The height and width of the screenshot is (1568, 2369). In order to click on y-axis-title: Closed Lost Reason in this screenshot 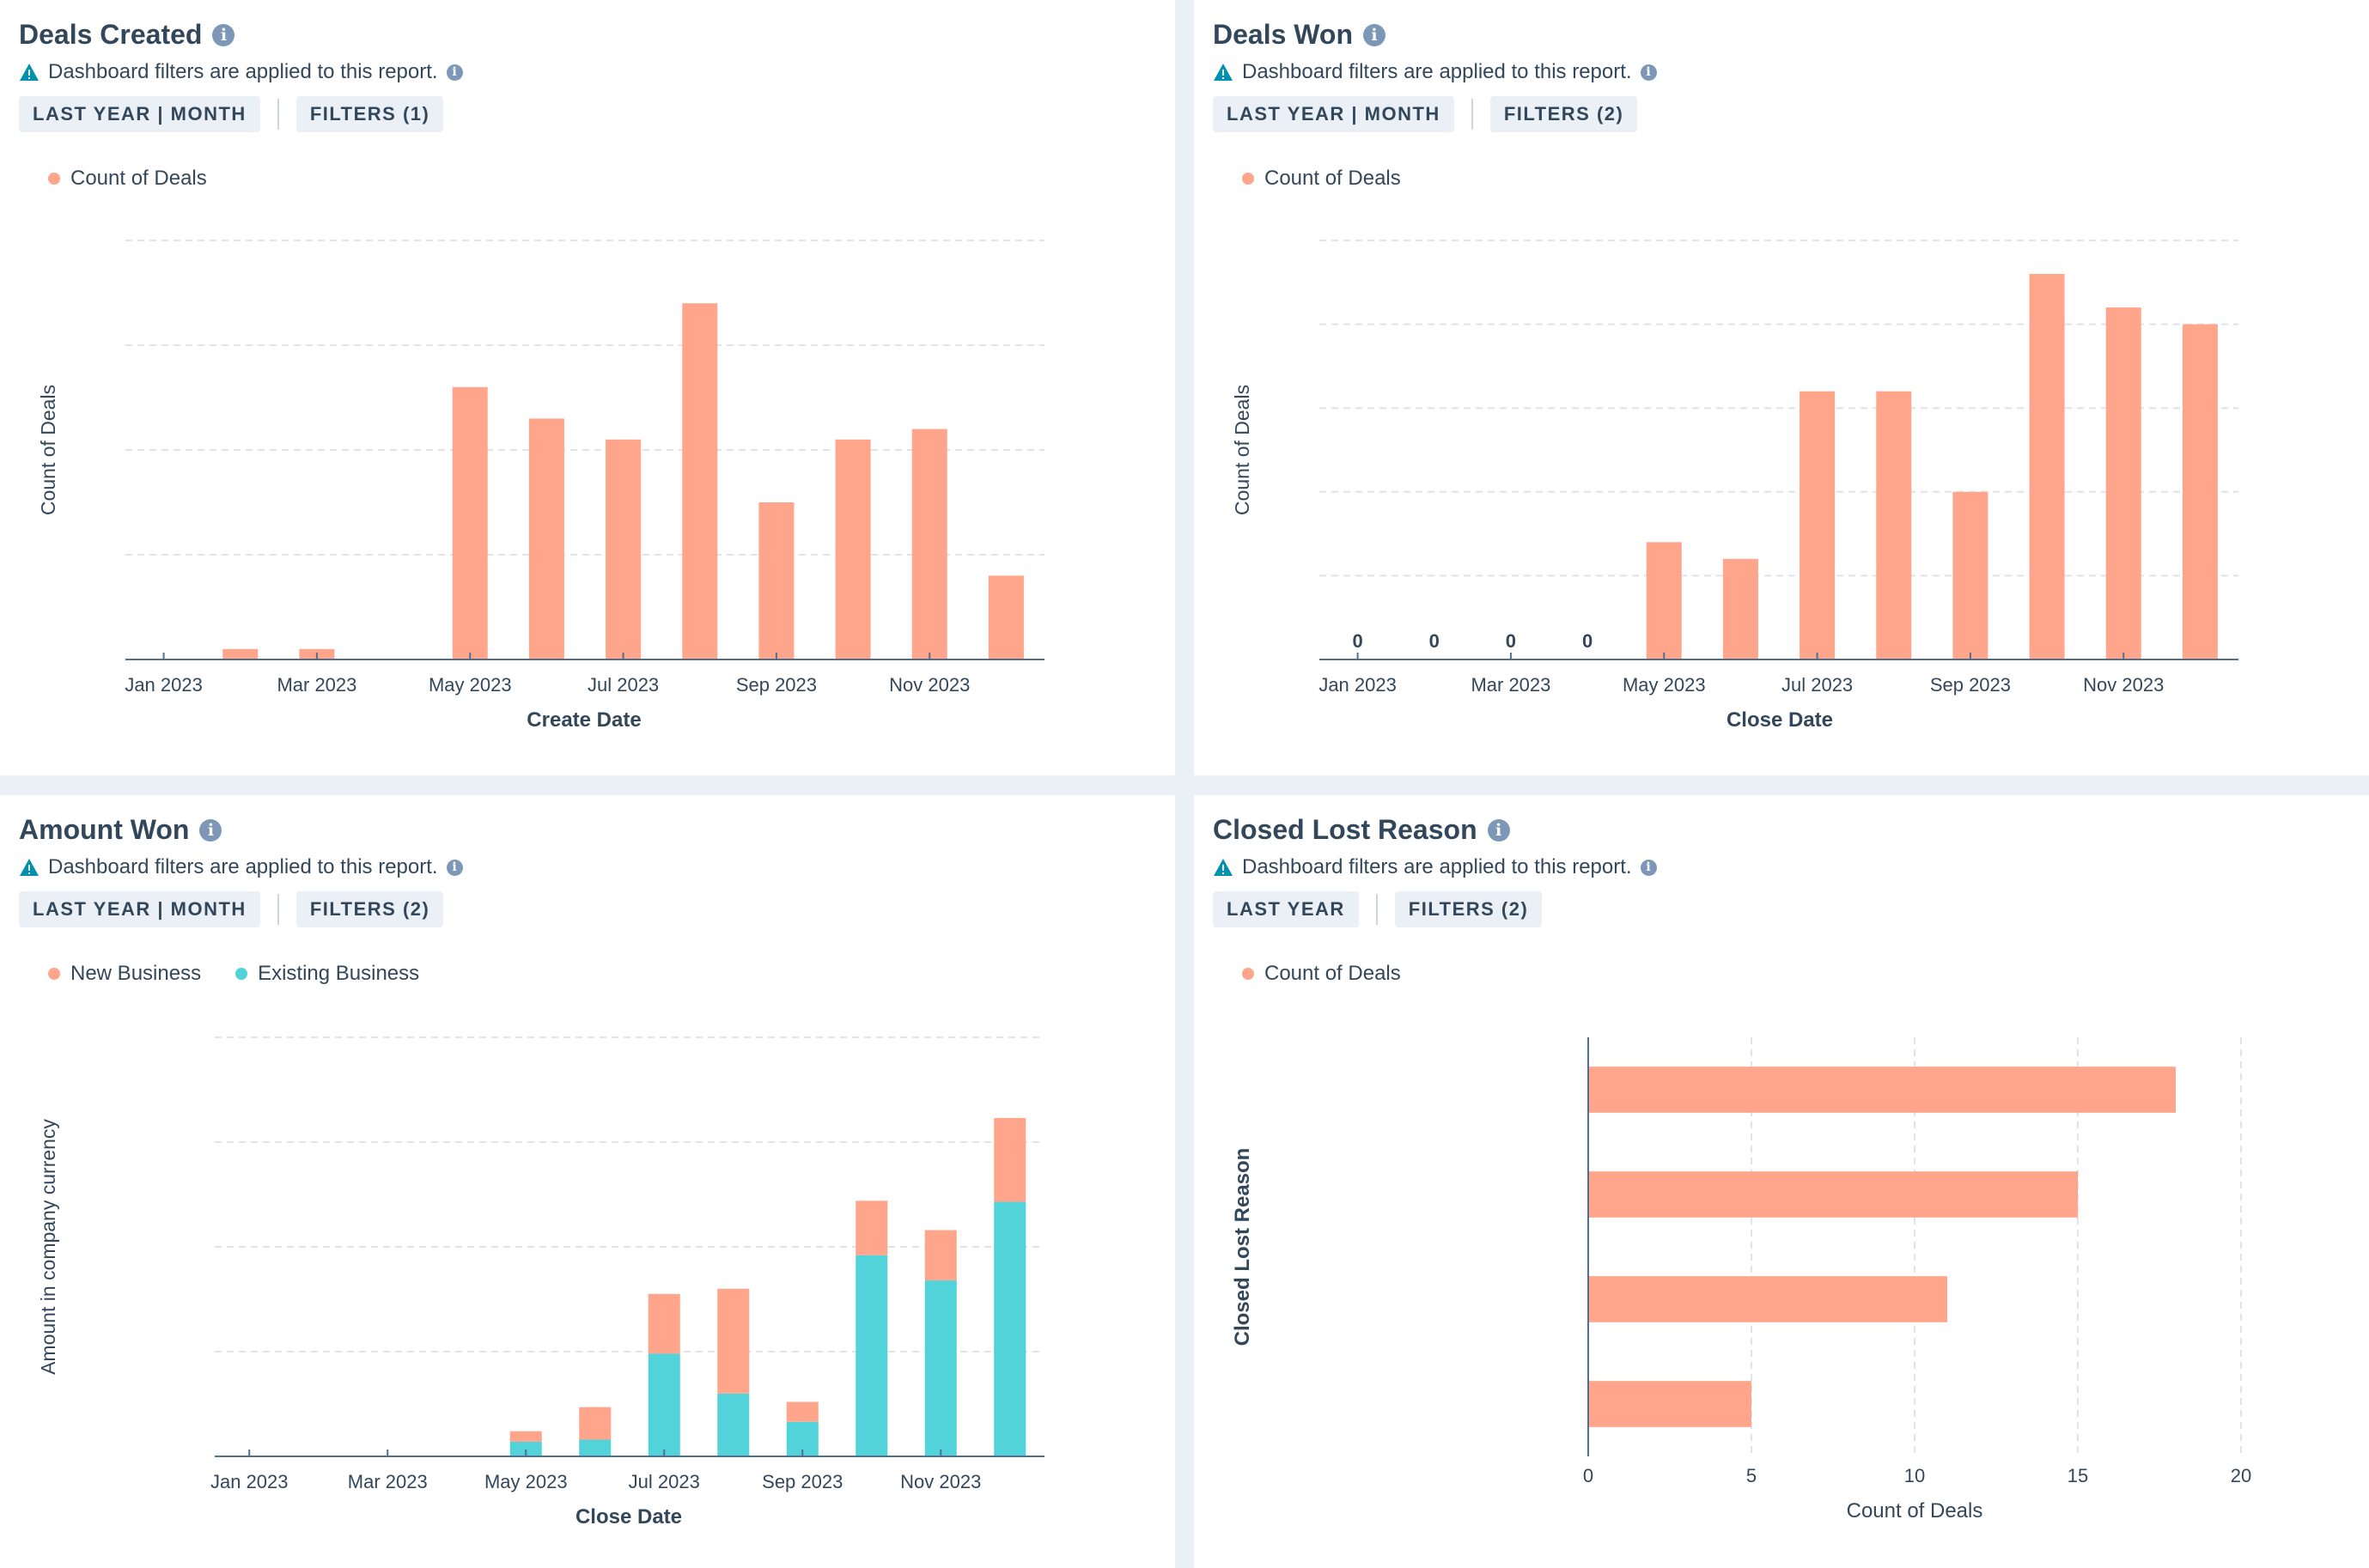, I will do `click(1242, 1247)`.